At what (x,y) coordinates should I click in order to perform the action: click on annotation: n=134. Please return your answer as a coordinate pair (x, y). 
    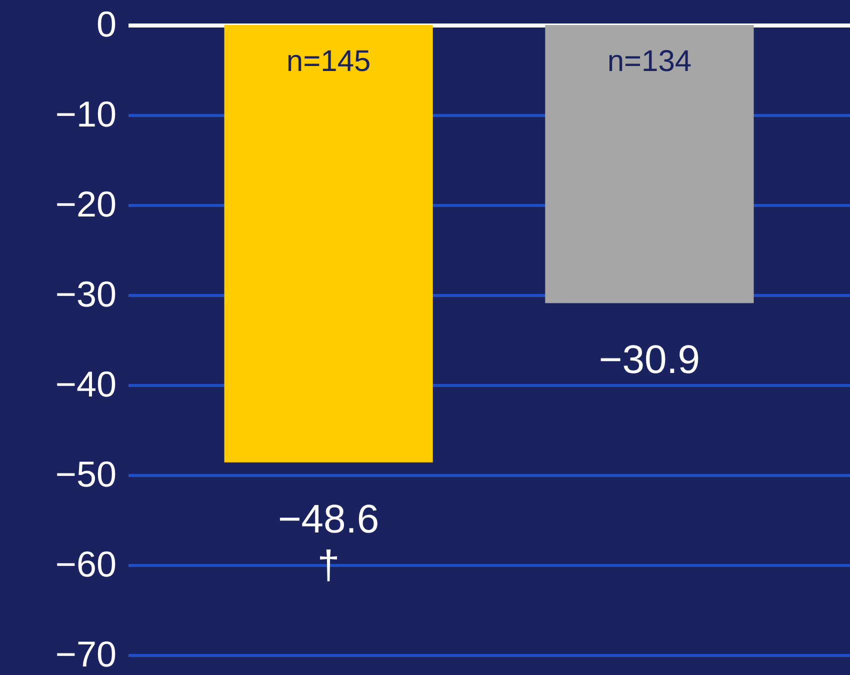
    Looking at the image, I should click on (649, 61).